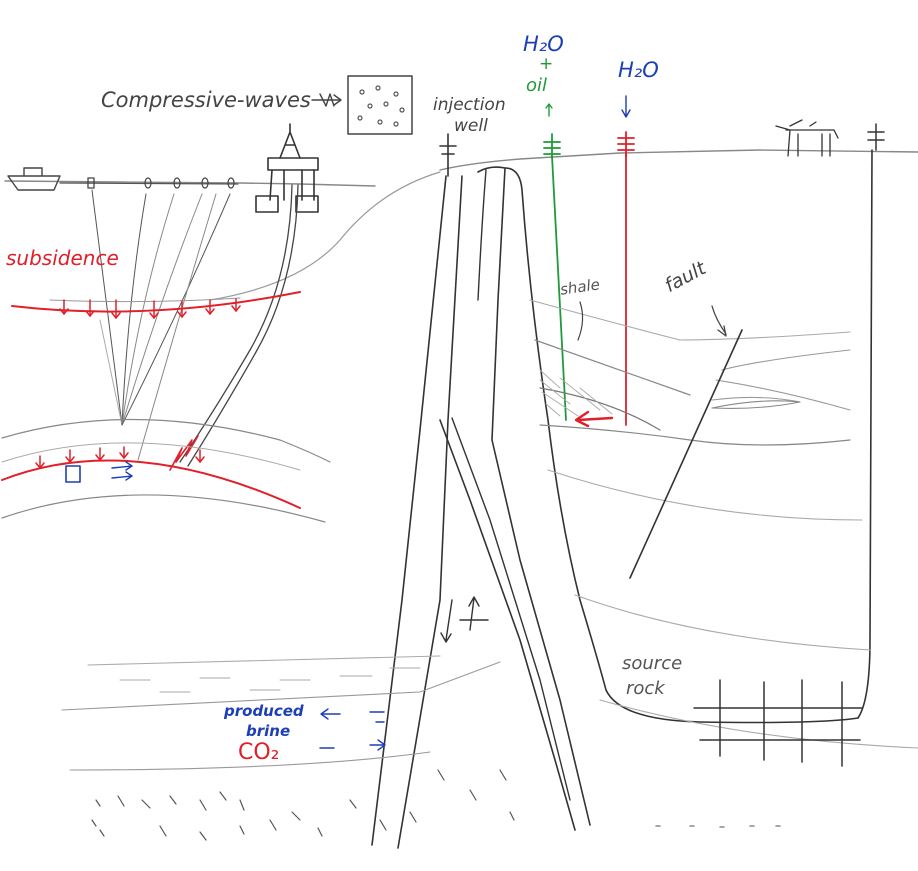  What do you see at coordinates (546, 64) in the screenshot?
I see `h2o-plus-oil-plus: +` at bounding box center [546, 64].